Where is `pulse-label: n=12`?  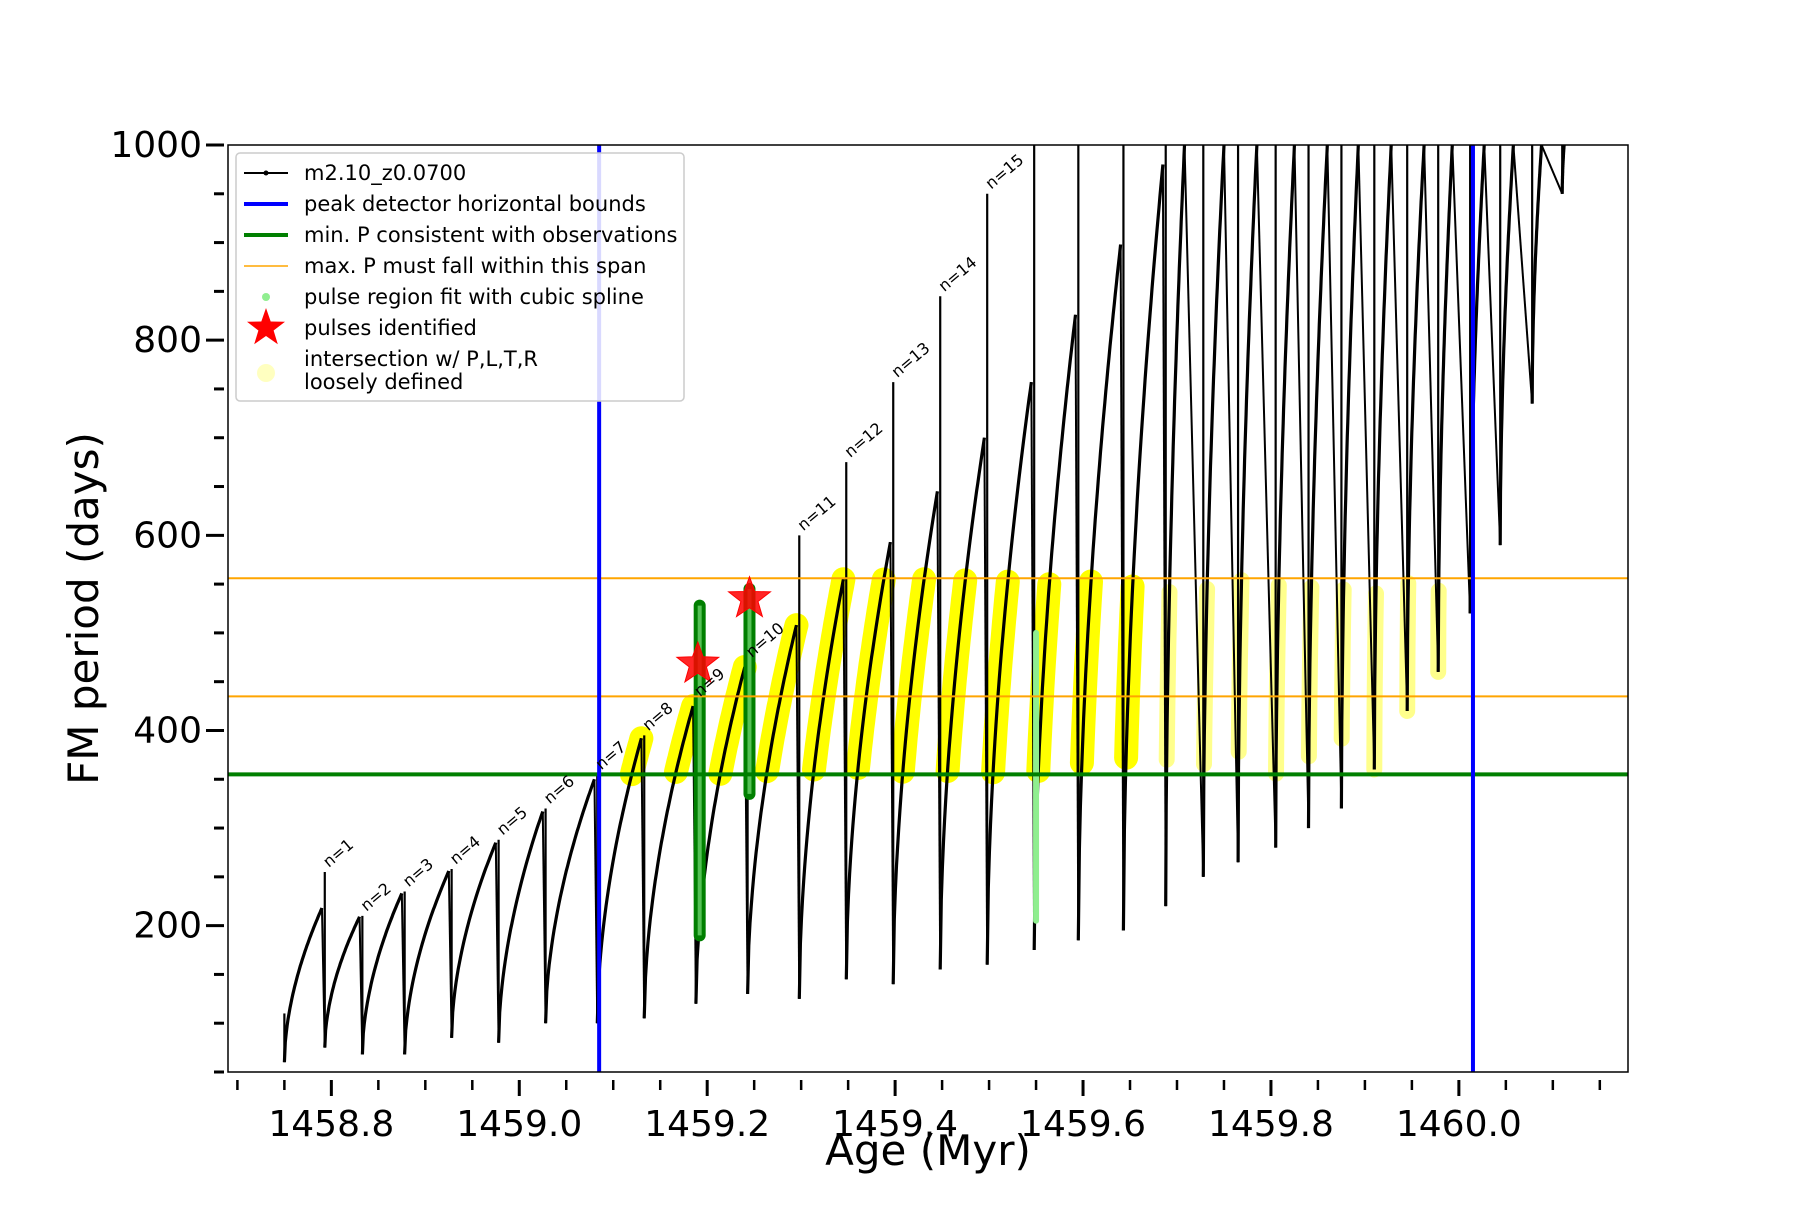
pulse-label: n=12 is located at coordinates (864, 439).